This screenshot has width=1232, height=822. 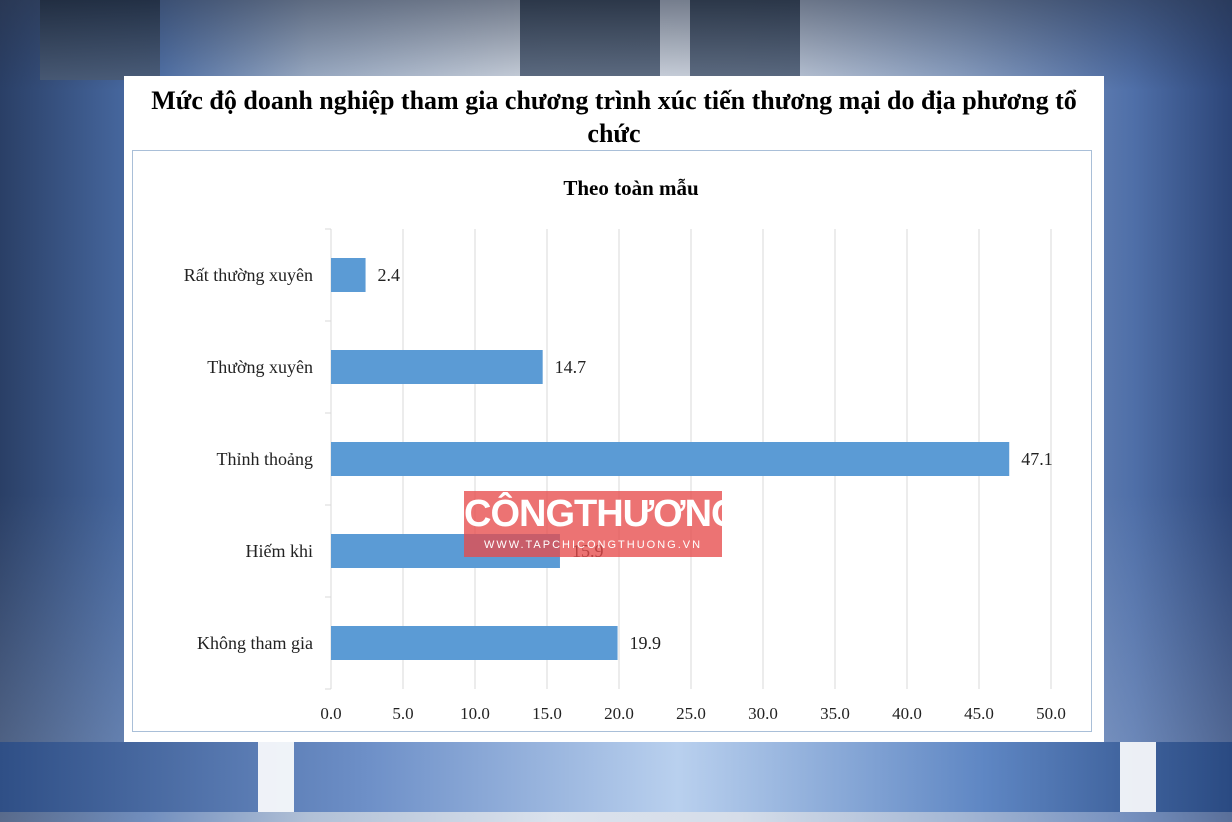 What do you see at coordinates (571, 367) in the screenshot?
I see `data-label: 14.7` at bounding box center [571, 367].